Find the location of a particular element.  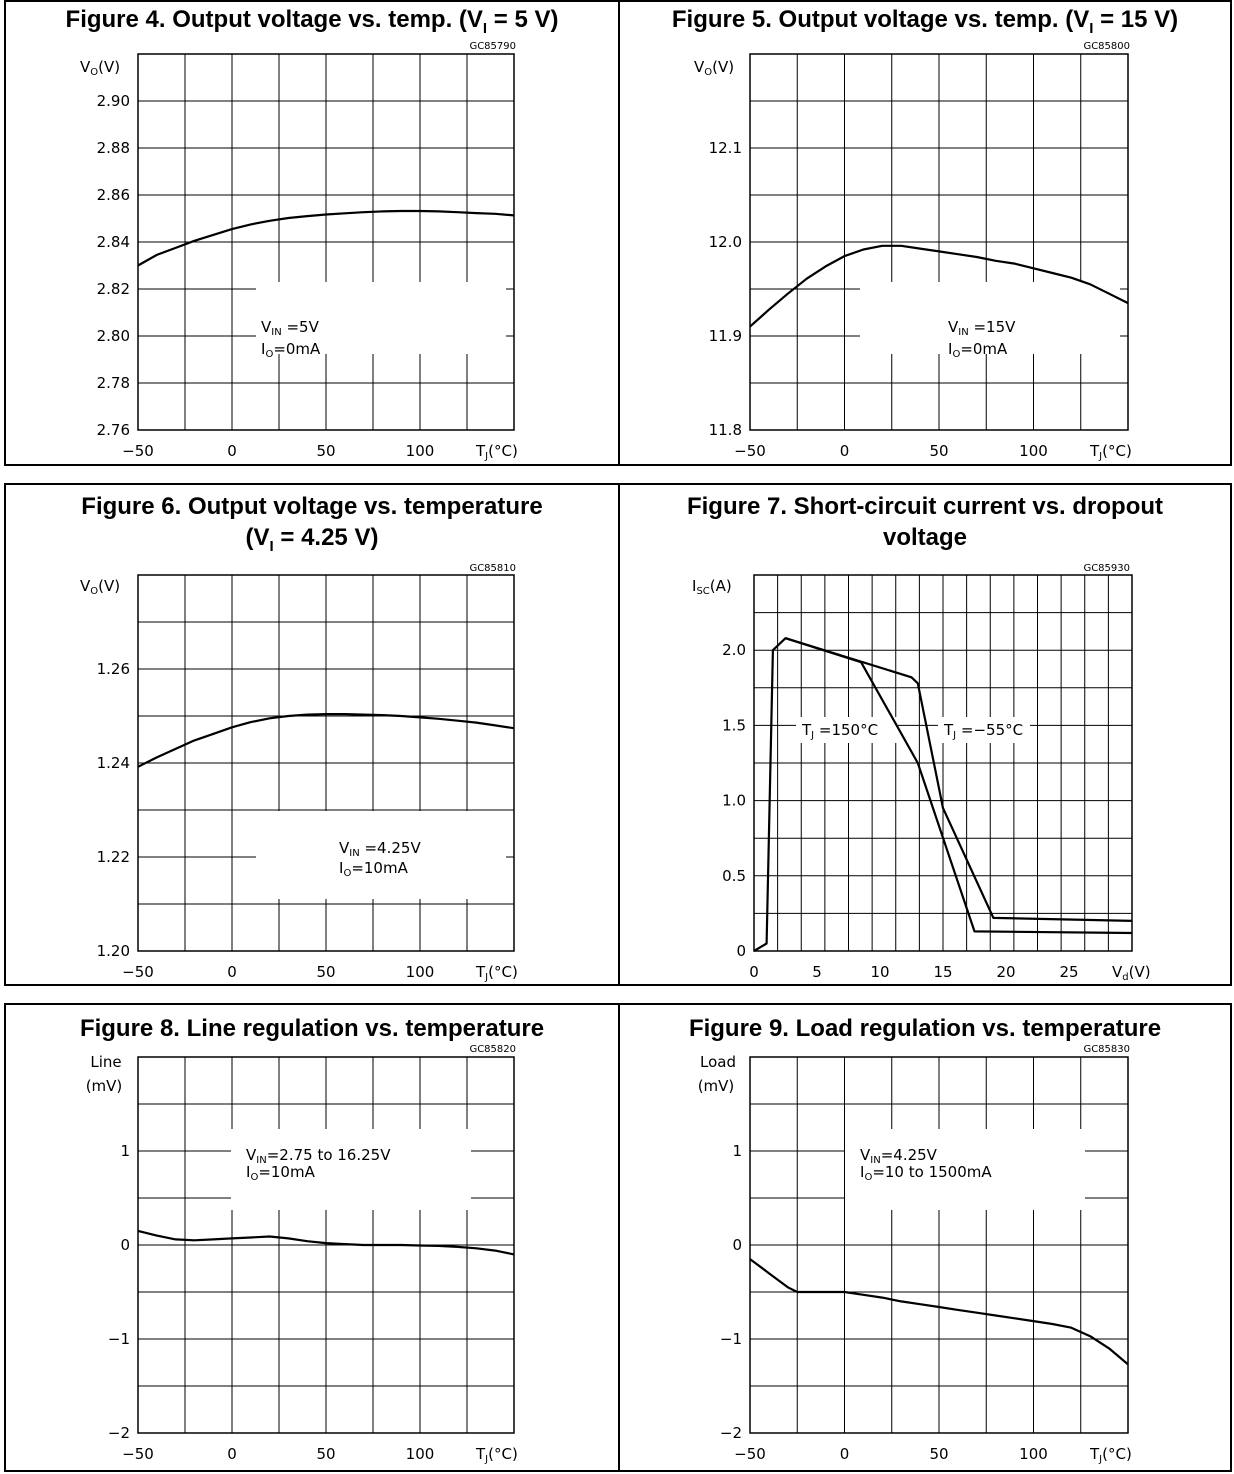

y-tick-label: 1.24 is located at coordinates (113, 763).